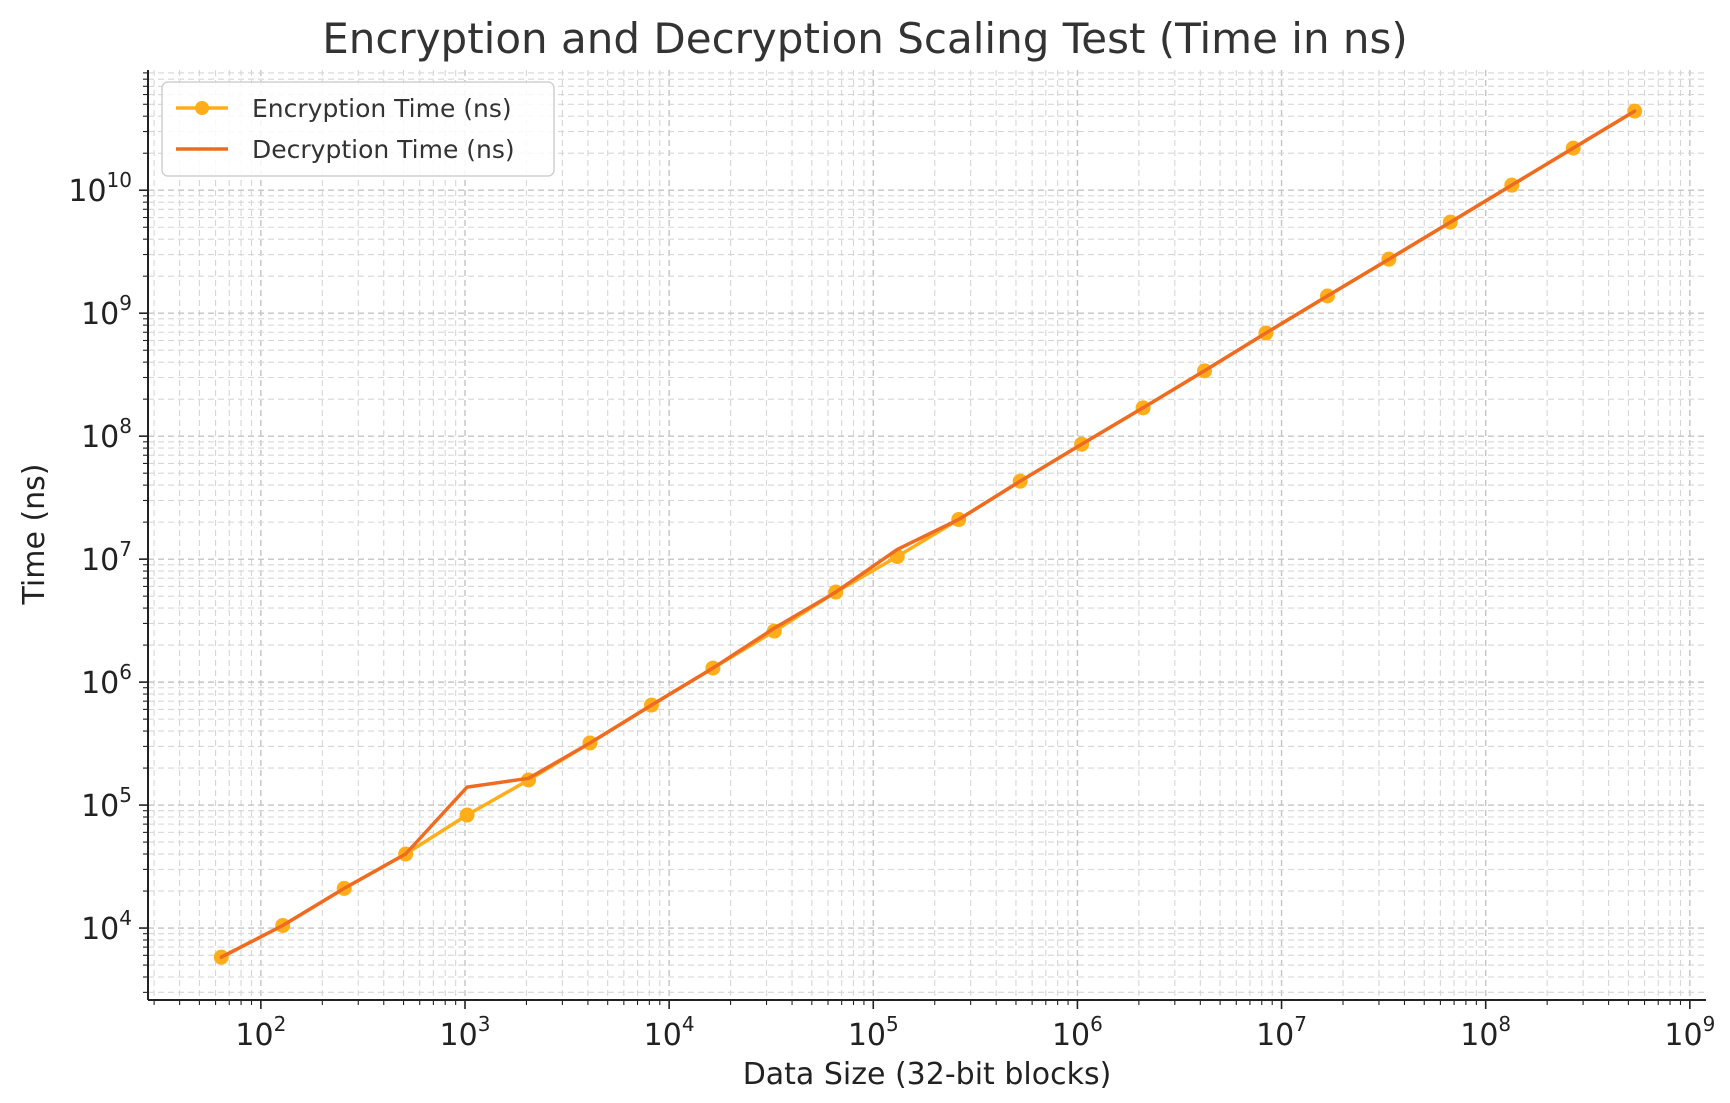 The image size is (1730, 1103). Describe the element at coordinates (1485, 1032) in the screenshot. I see `x-tick-label: 10⁸` at that location.